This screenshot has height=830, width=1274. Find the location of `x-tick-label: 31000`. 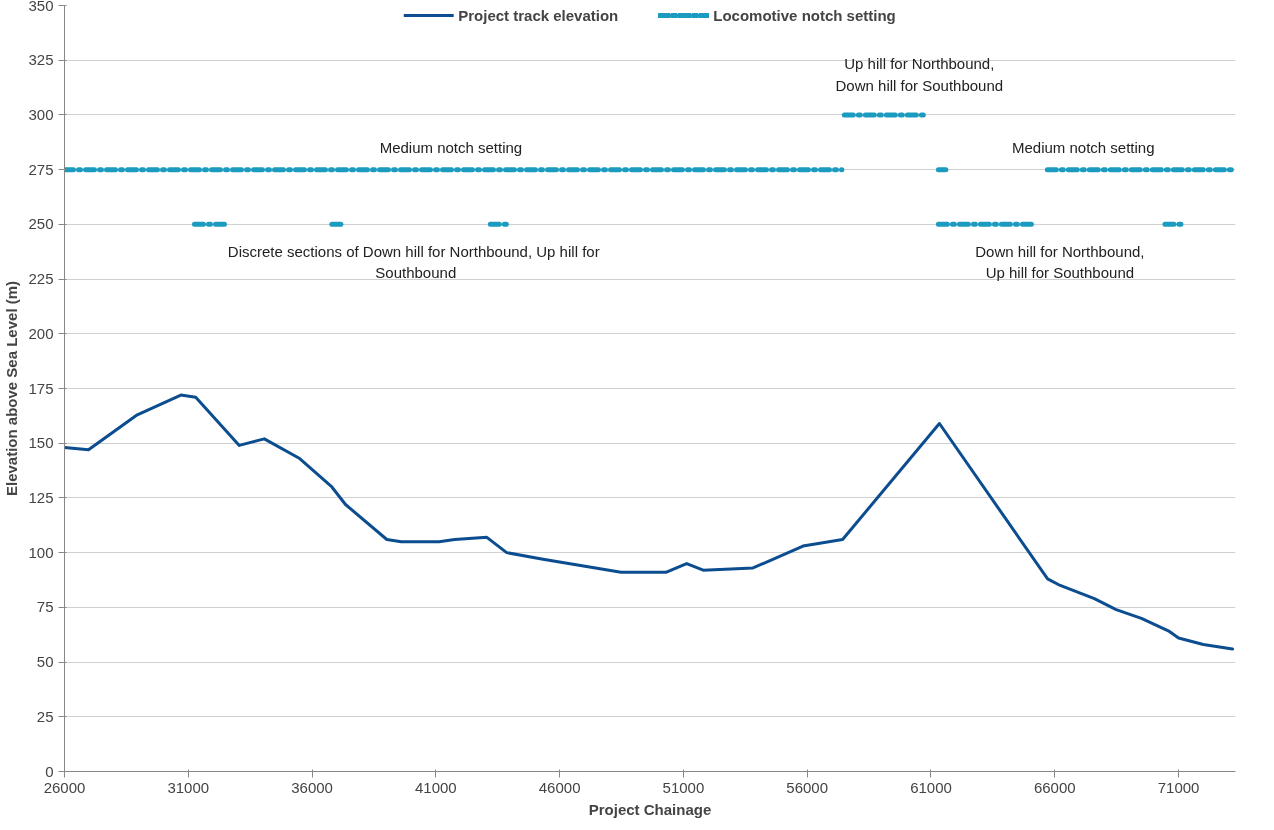

x-tick-label: 31000 is located at coordinates (188, 787).